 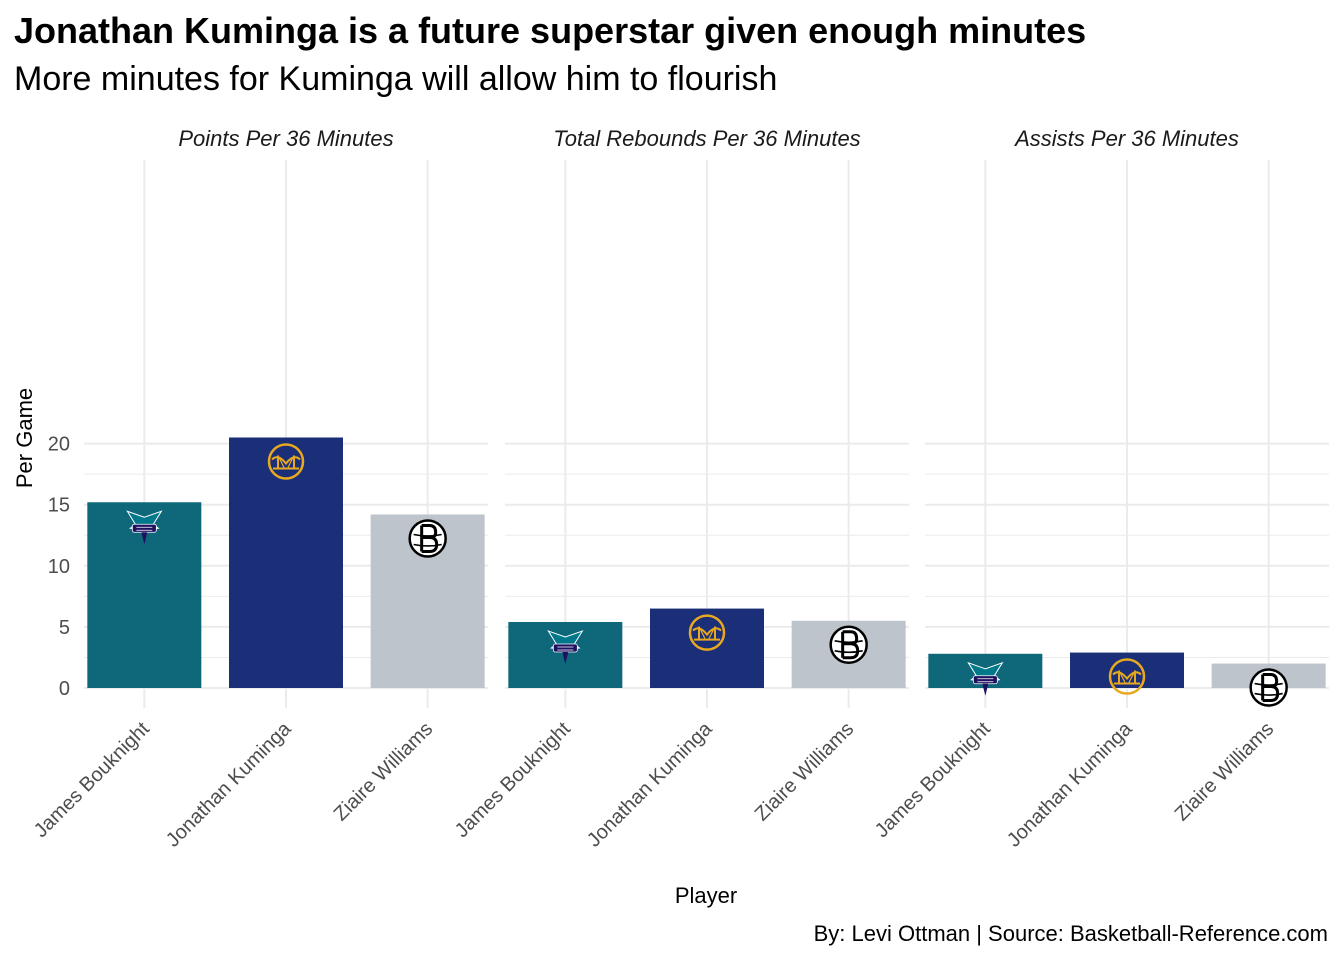 What do you see at coordinates (59, 506) in the screenshot?
I see `y-tick-label: 15` at bounding box center [59, 506].